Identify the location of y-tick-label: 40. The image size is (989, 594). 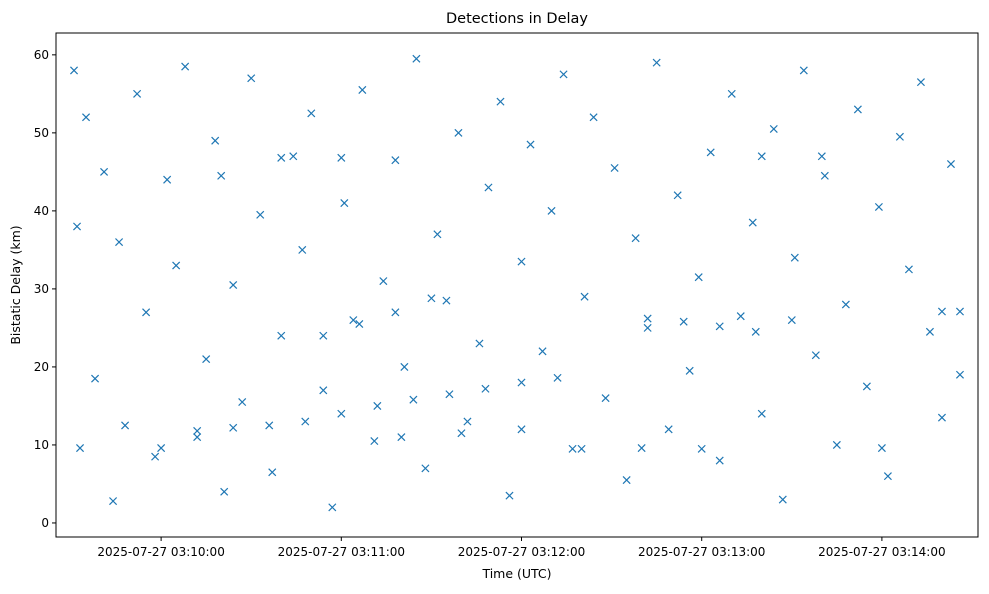
(41, 211).